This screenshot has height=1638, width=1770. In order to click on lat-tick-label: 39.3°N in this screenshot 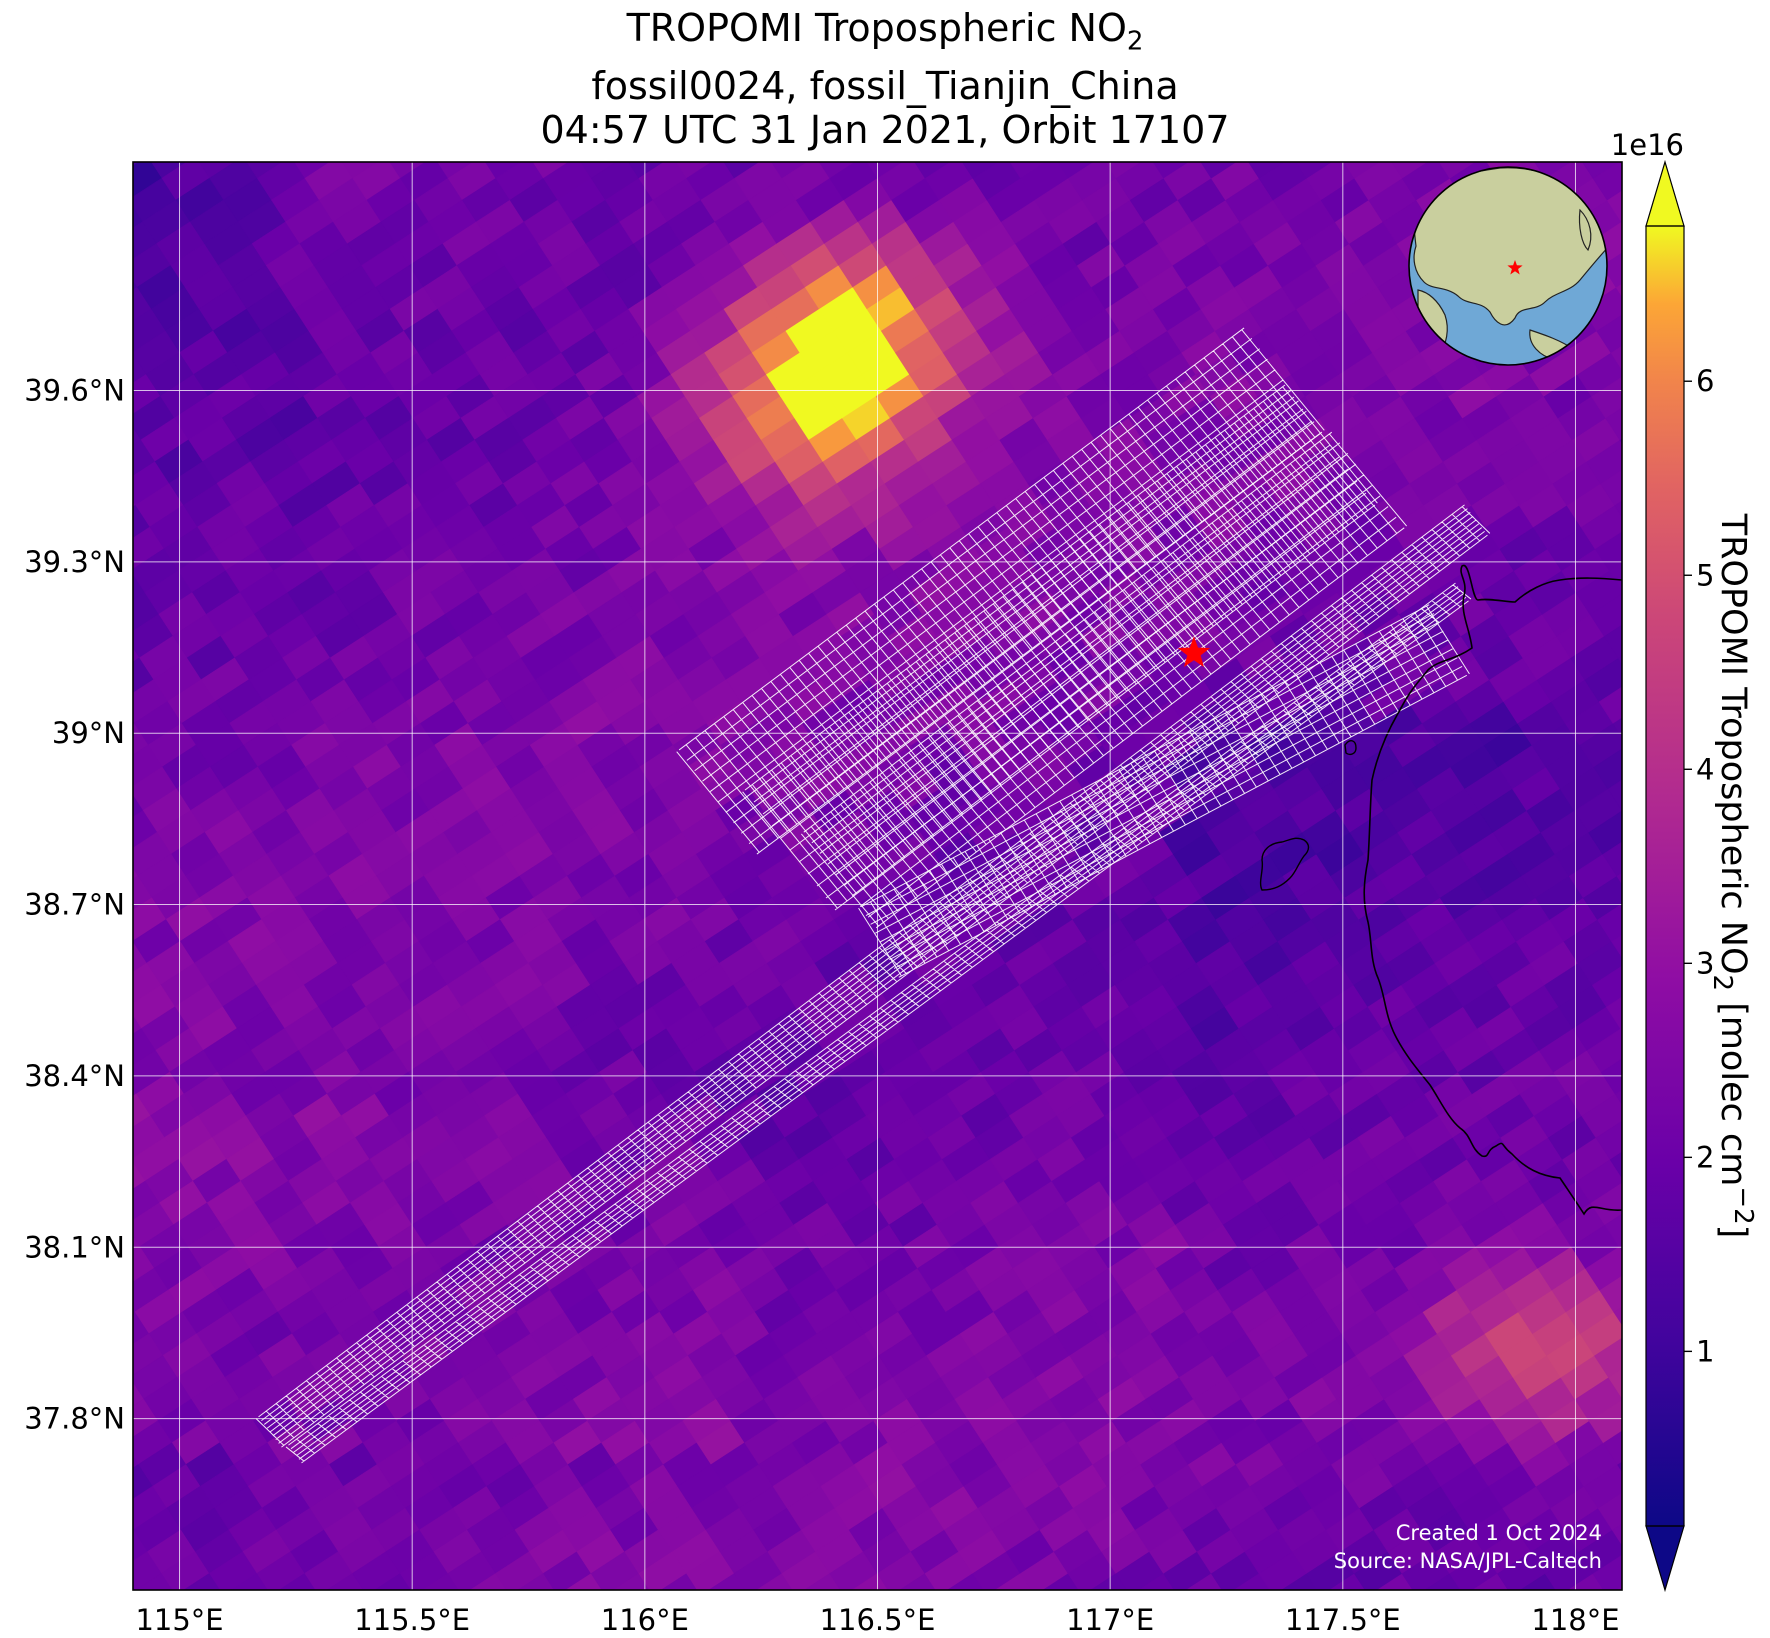, I will do `click(74, 562)`.